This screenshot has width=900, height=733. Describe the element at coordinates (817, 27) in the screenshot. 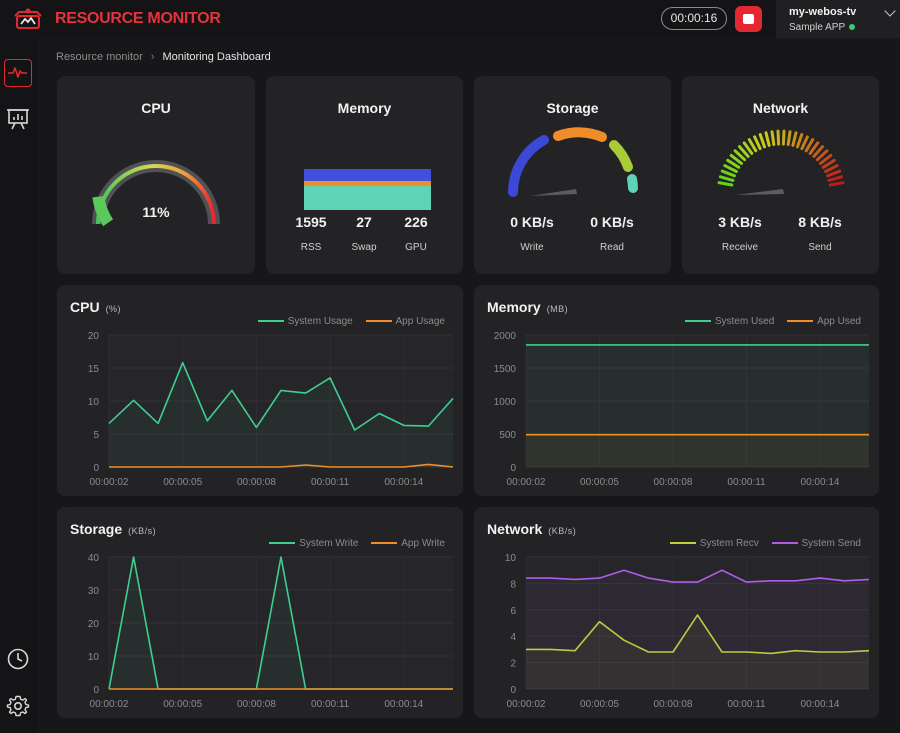

I see `device-app-label: Sample APP` at that location.